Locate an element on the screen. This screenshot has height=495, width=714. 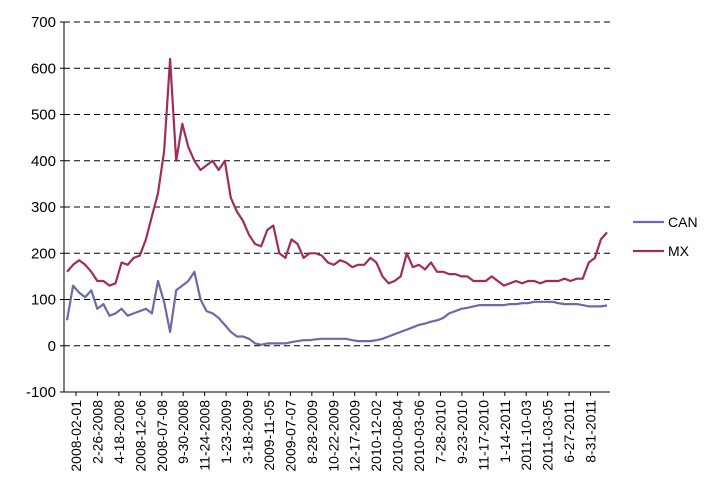
y-tick-label: 400 is located at coordinates (43, 161).